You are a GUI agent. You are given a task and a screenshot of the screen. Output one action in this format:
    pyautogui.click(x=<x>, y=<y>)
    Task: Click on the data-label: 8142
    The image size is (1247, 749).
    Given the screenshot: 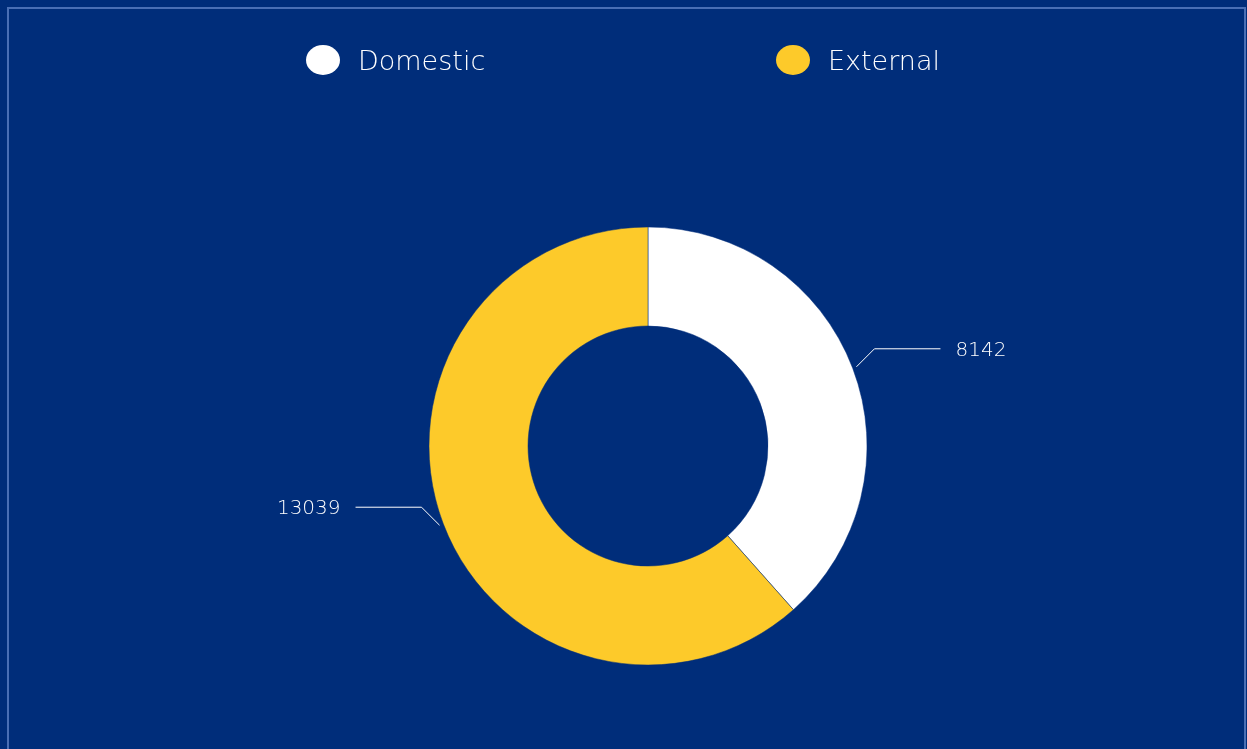 What is the action you would take?
    pyautogui.click(x=981, y=348)
    